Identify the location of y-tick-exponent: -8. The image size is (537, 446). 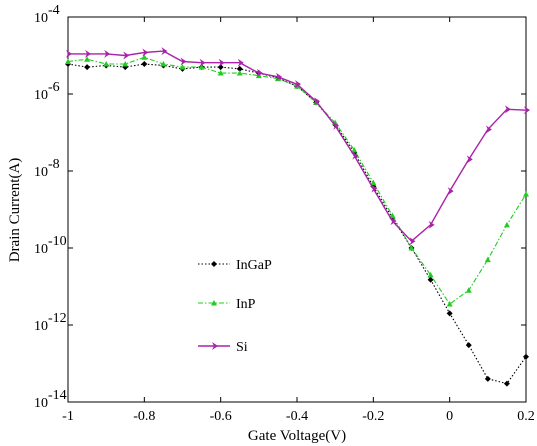
(54, 164).